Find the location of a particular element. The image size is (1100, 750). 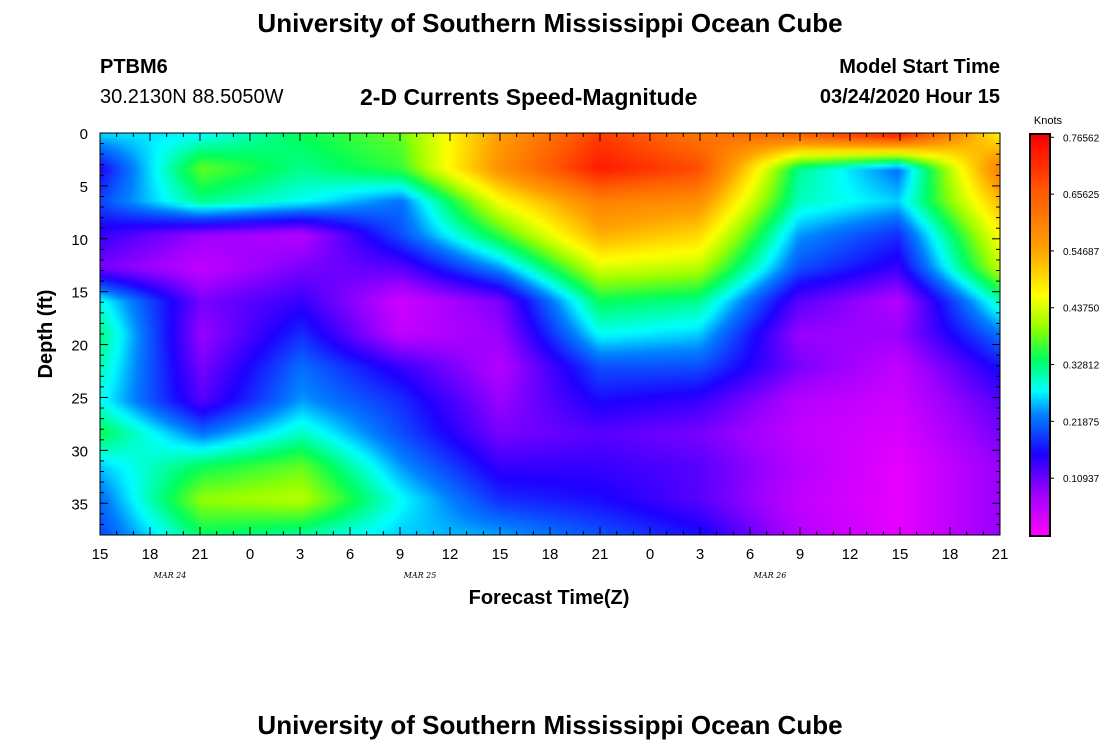

y-tick-label: 35 is located at coordinates (79, 504).